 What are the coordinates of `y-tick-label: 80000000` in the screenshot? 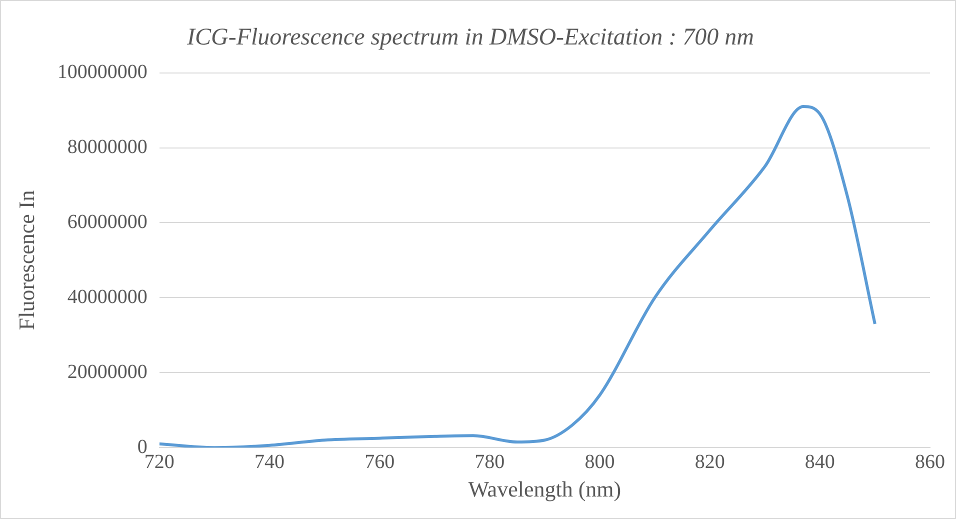 It's located at (107, 147).